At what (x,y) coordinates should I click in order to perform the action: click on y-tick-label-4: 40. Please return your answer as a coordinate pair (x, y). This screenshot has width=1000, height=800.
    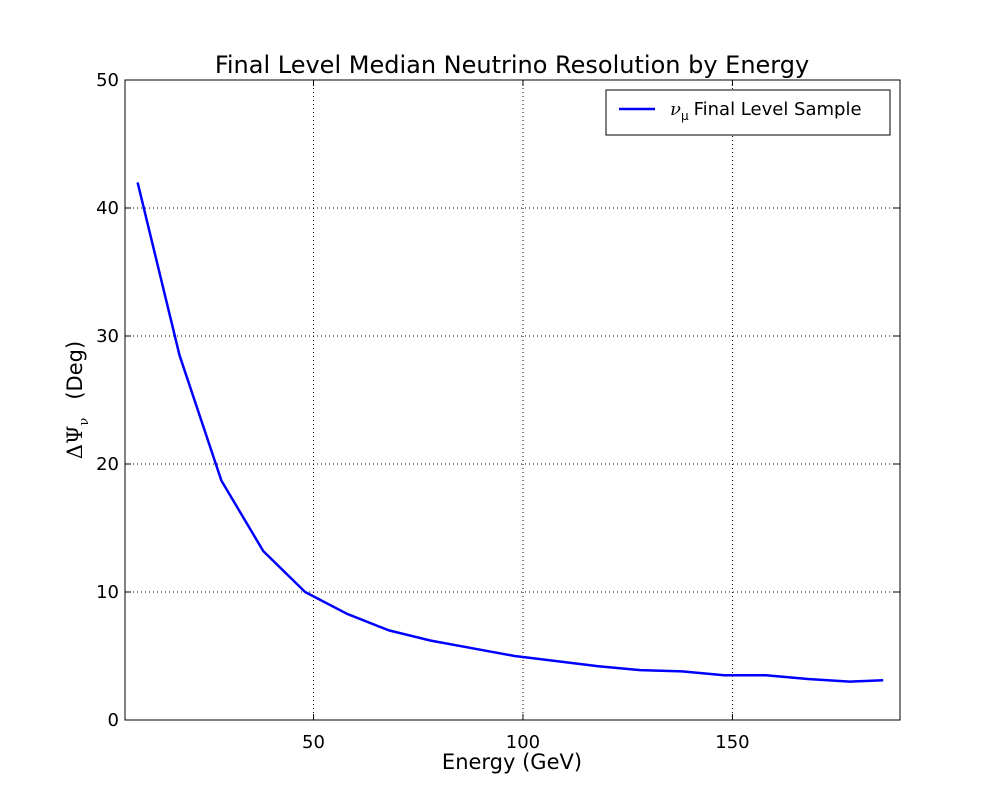
    Looking at the image, I should click on (107, 208).